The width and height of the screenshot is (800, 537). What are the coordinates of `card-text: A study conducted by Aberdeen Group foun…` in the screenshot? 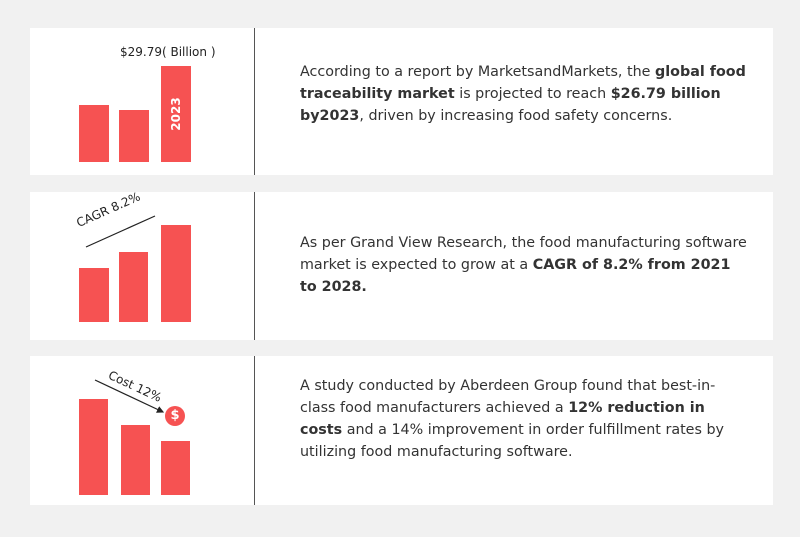 It's located at (525, 419).